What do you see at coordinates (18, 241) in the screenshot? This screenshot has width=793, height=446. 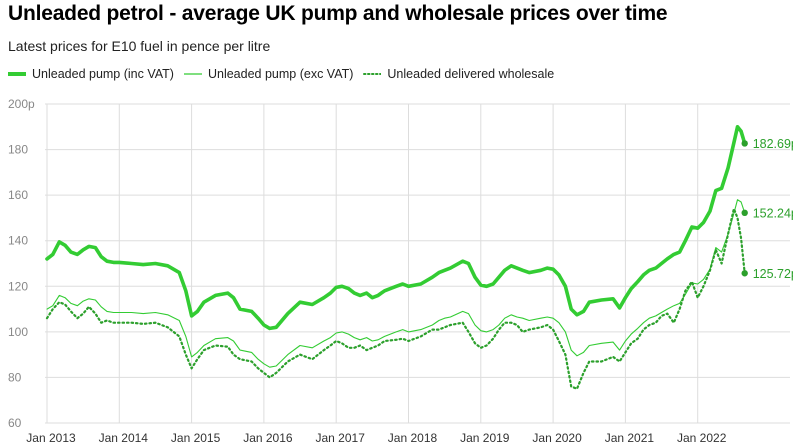 I see `y-tick-label: 140` at bounding box center [18, 241].